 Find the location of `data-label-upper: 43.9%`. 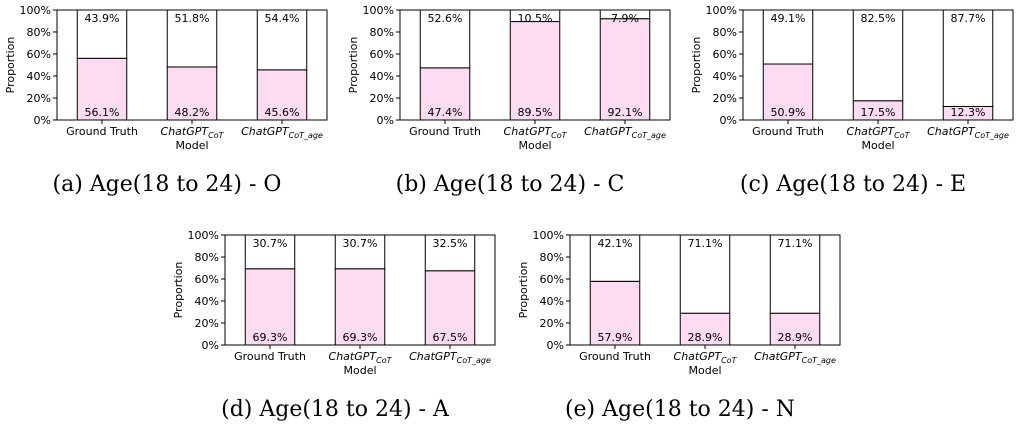

data-label-upper: 43.9% is located at coordinates (102, 18).